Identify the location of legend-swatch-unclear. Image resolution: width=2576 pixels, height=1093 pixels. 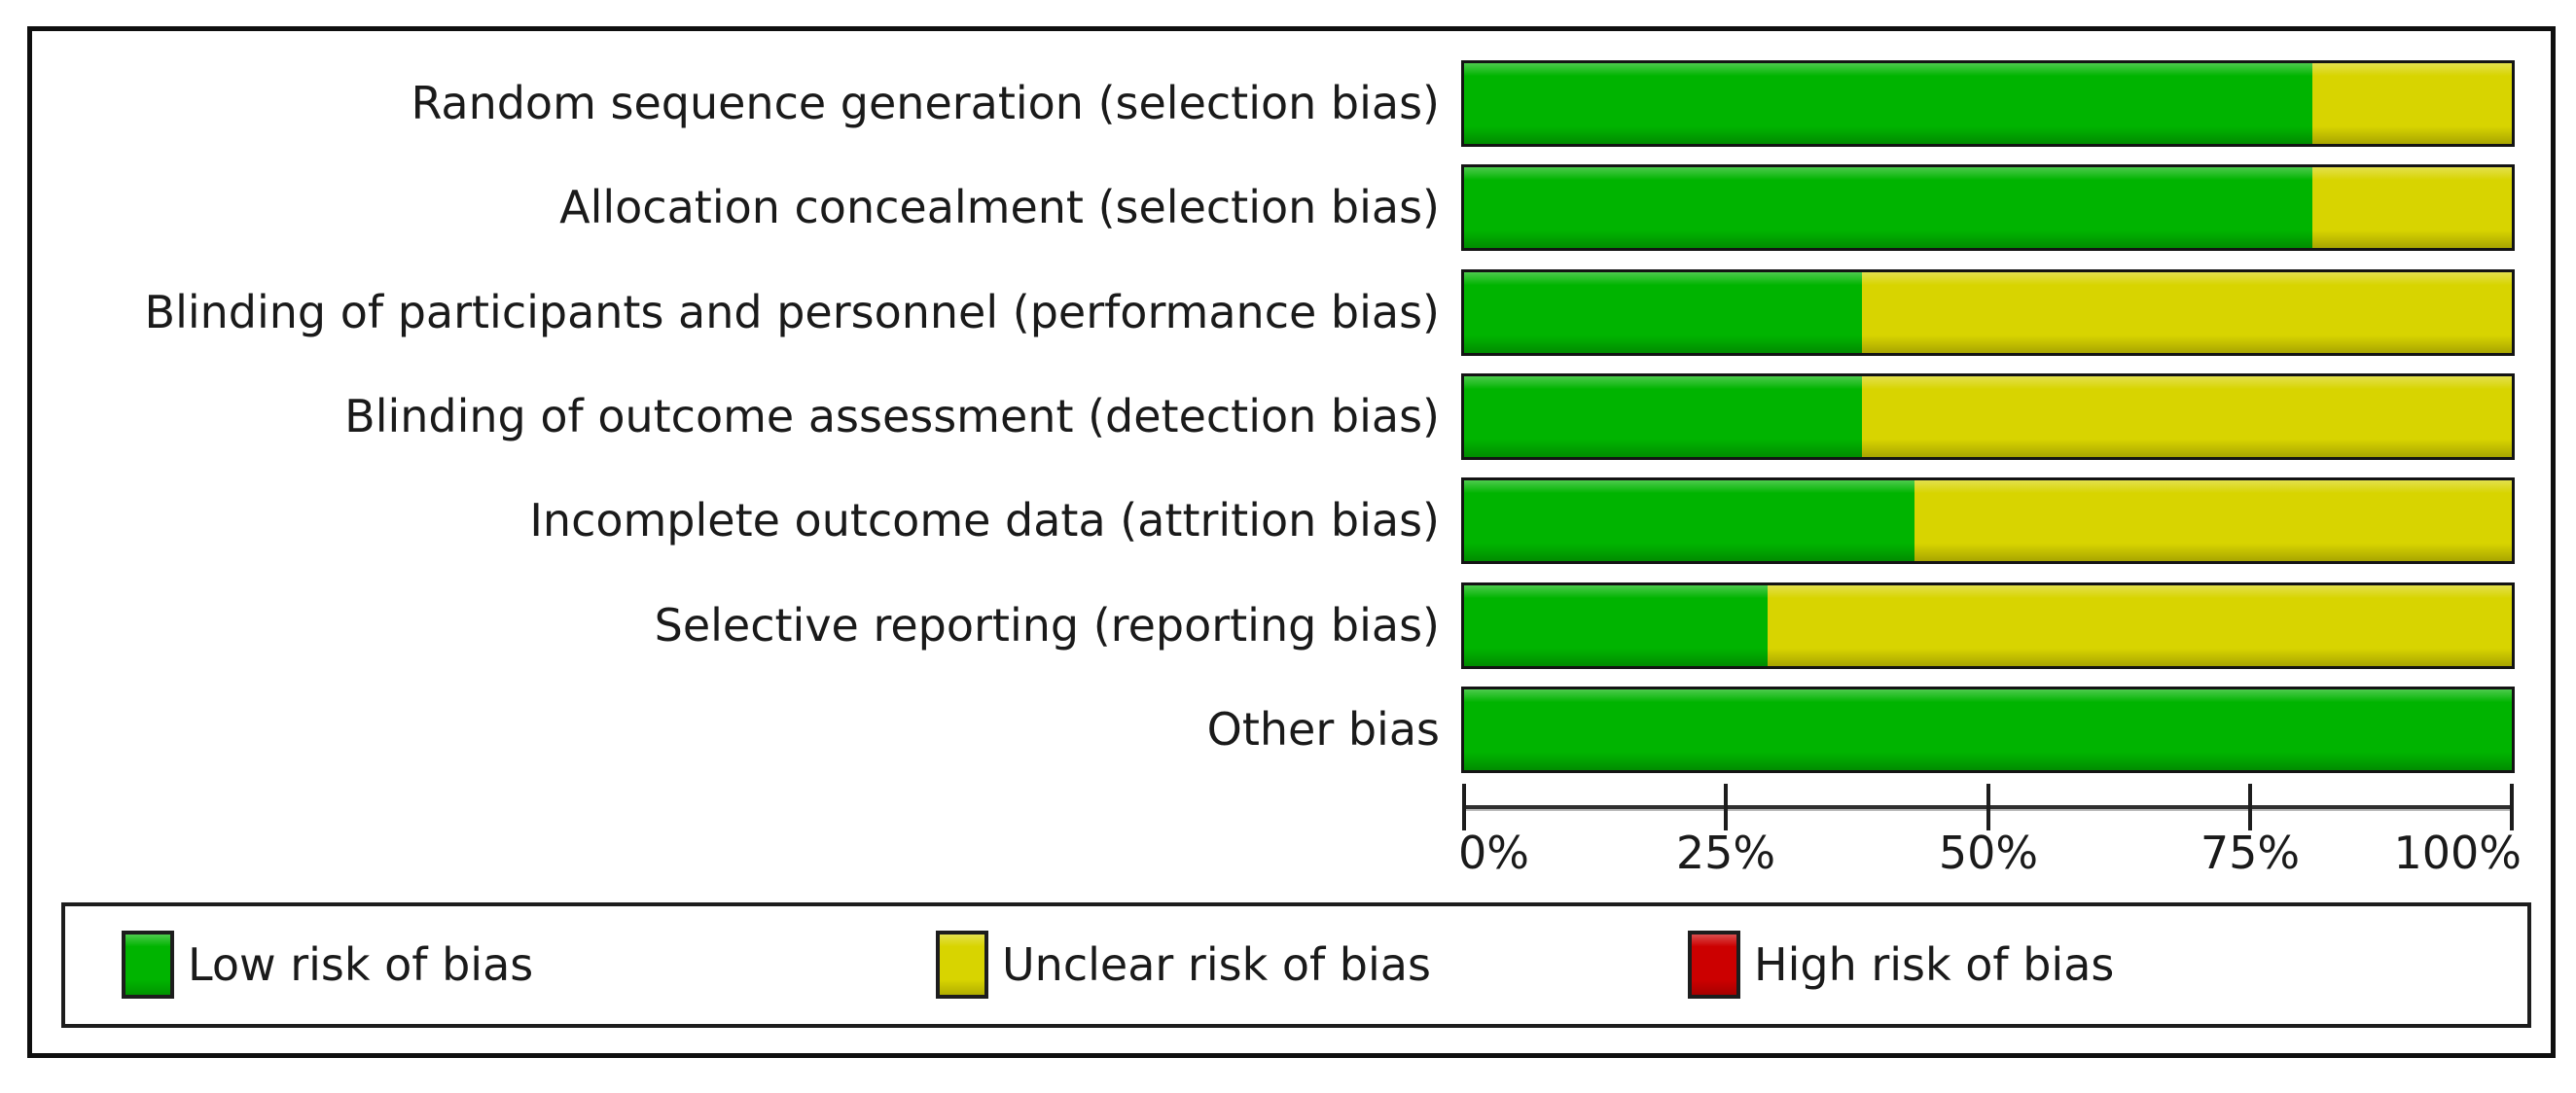
(962, 965).